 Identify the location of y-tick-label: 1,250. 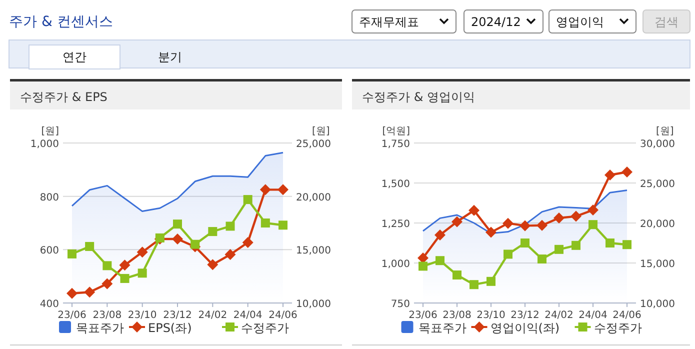
(395, 224).